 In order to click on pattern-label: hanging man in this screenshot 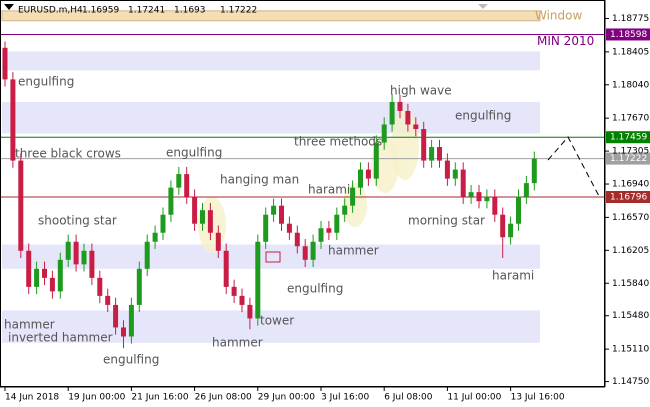, I will do `click(259, 180)`.